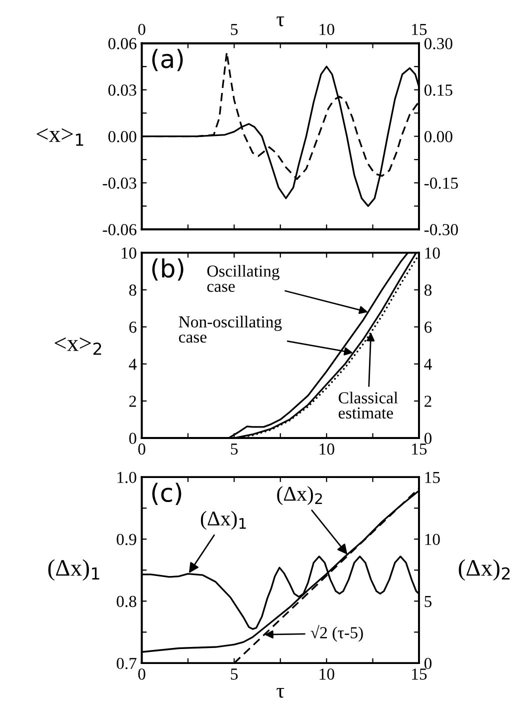  I want to click on y2-tick-label: 8, so click(428, 290).